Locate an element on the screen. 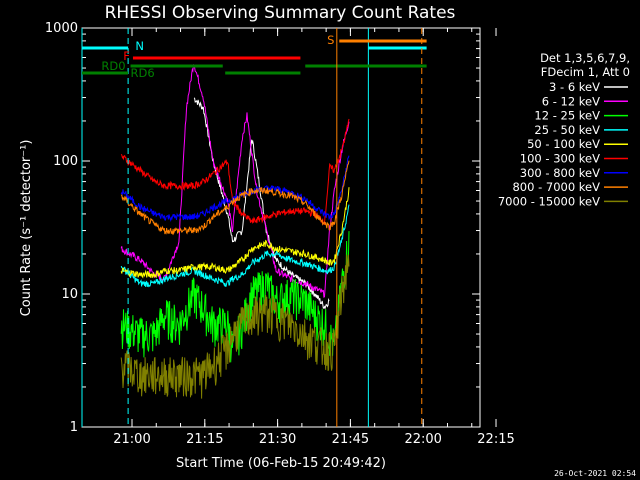  flag-label-s: S is located at coordinates (330, 40).